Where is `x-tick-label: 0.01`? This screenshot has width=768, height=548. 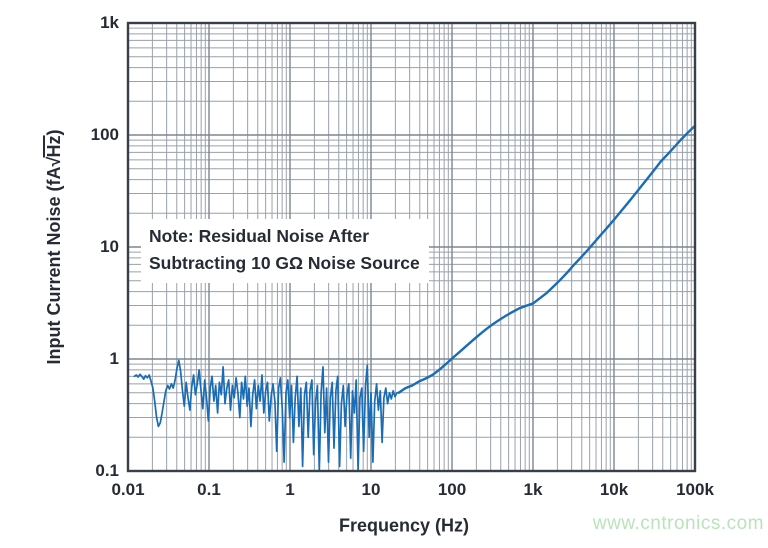 x-tick-label: 0.01 is located at coordinates (128, 489).